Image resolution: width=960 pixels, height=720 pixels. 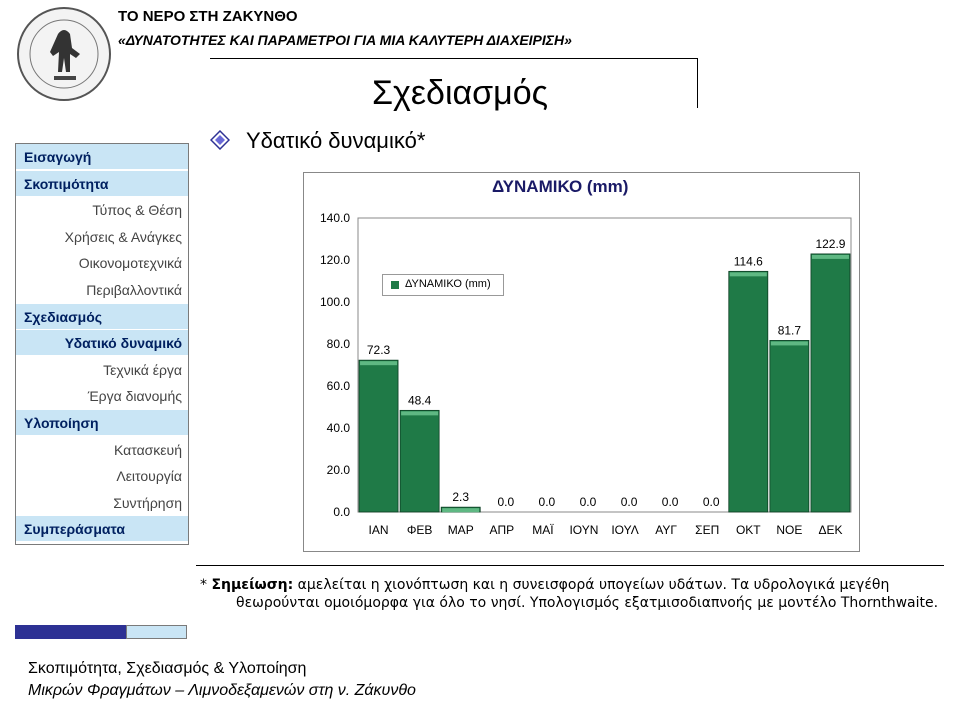 What do you see at coordinates (789, 530) in the screenshot?
I see `x-tick-label: ΝΟΕ` at bounding box center [789, 530].